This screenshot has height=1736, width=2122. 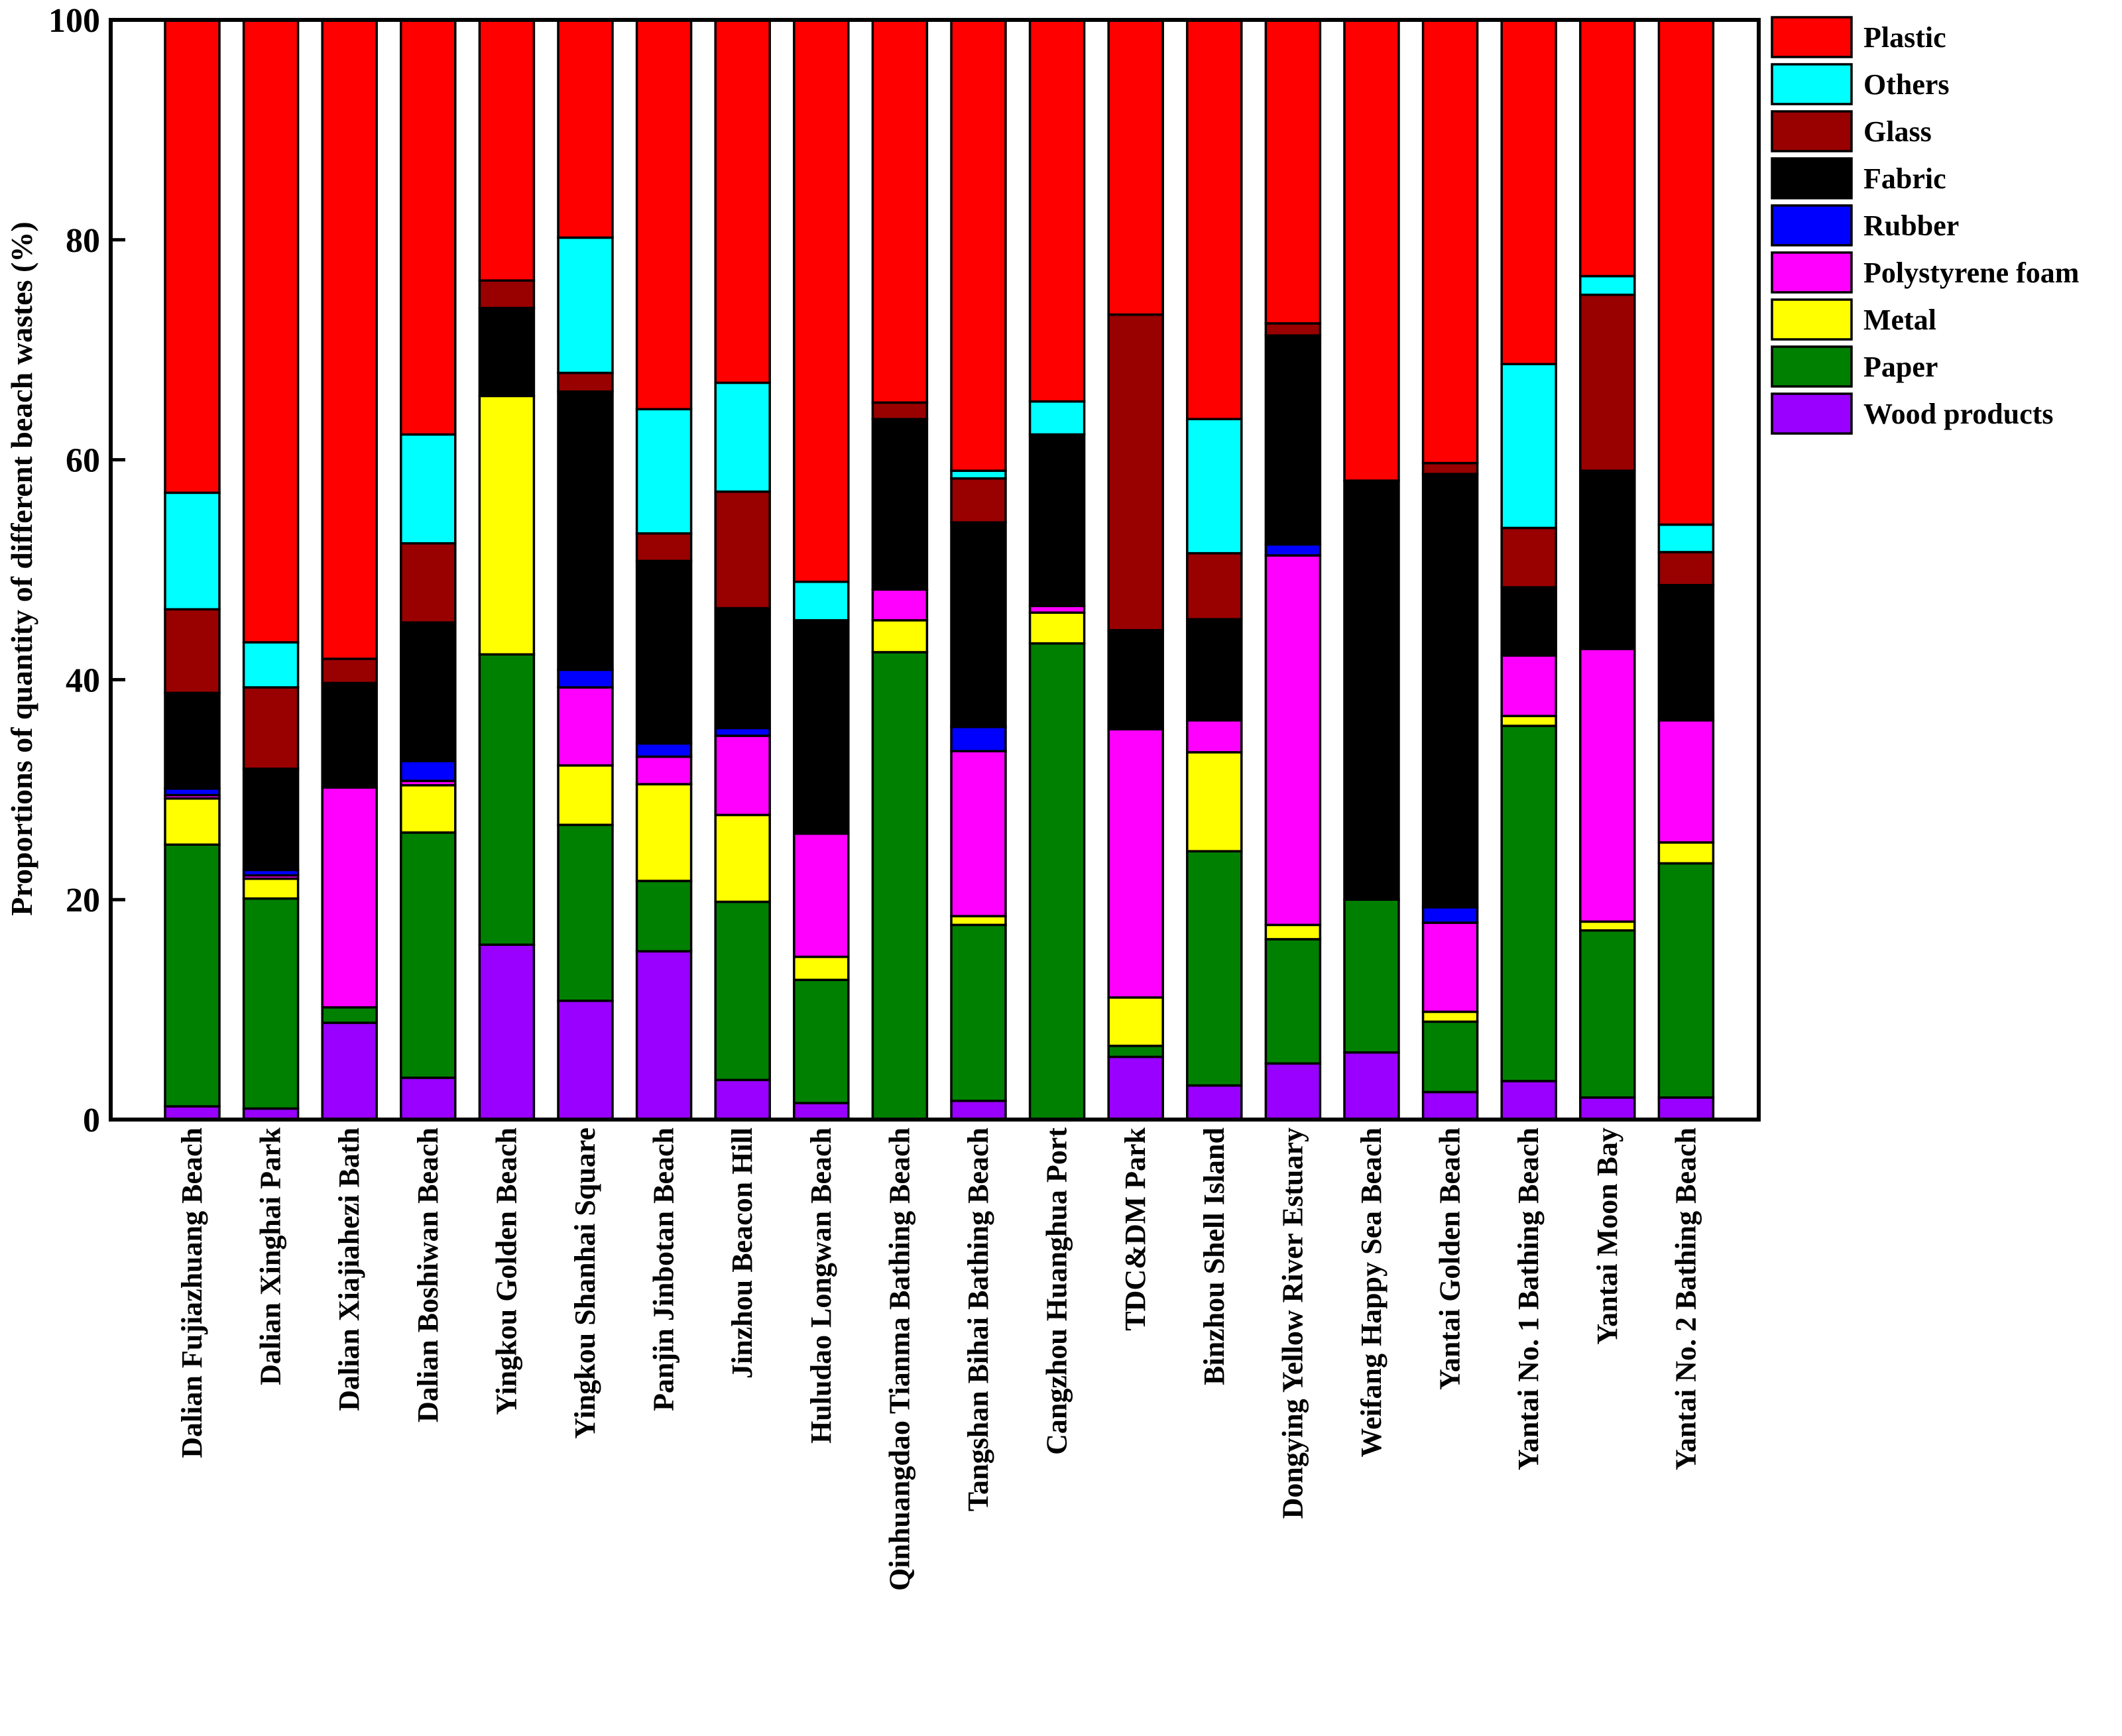 I want to click on legend-label-rubber: Rubber, so click(x=1911, y=225).